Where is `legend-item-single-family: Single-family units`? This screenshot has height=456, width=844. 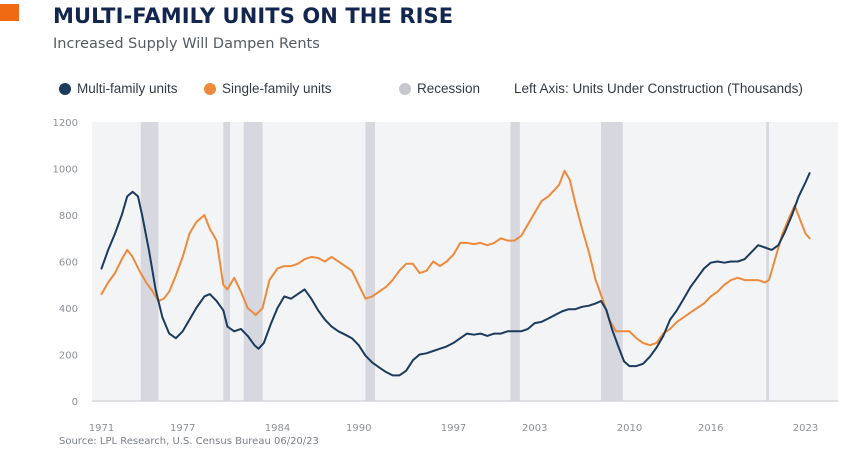 legend-item-single-family: Single-family units is located at coordinates (268, 88).